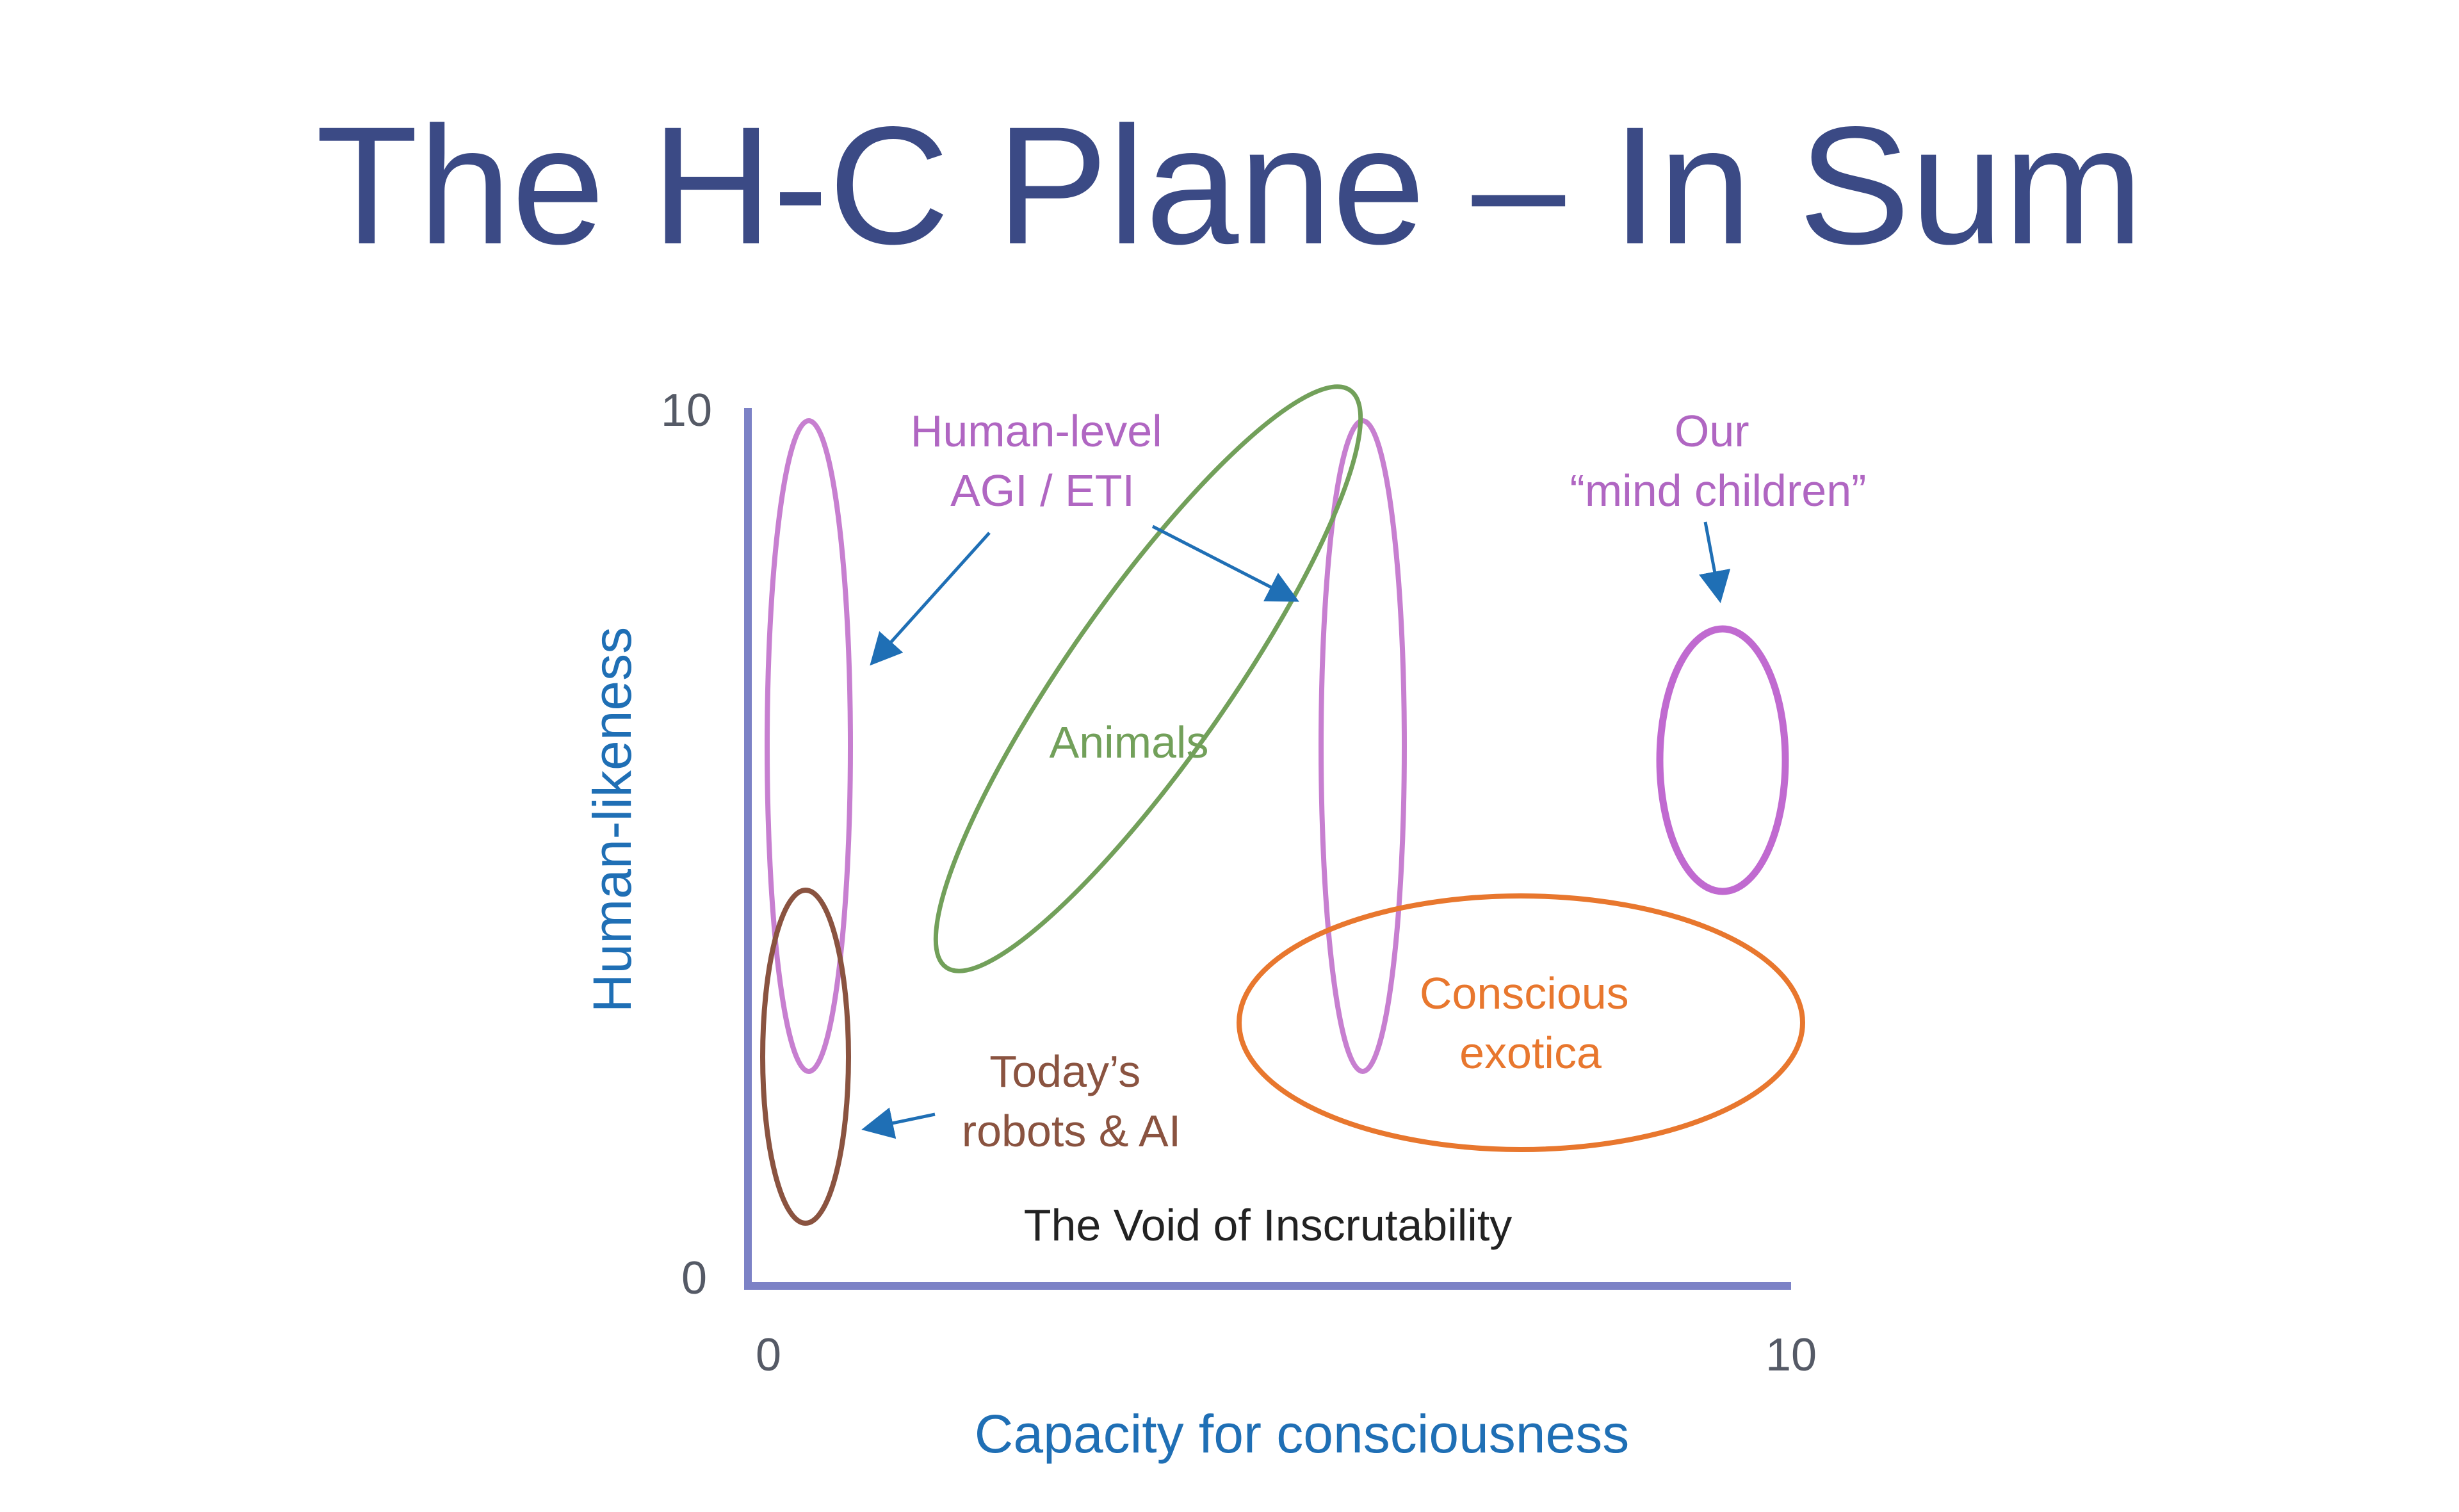 This screenshot has width=2459, height=1512. What do you see at coordinates (1148, 679) in the screenshot?
I see `region-animals-ellipse` at bounding box center [1148, 679].